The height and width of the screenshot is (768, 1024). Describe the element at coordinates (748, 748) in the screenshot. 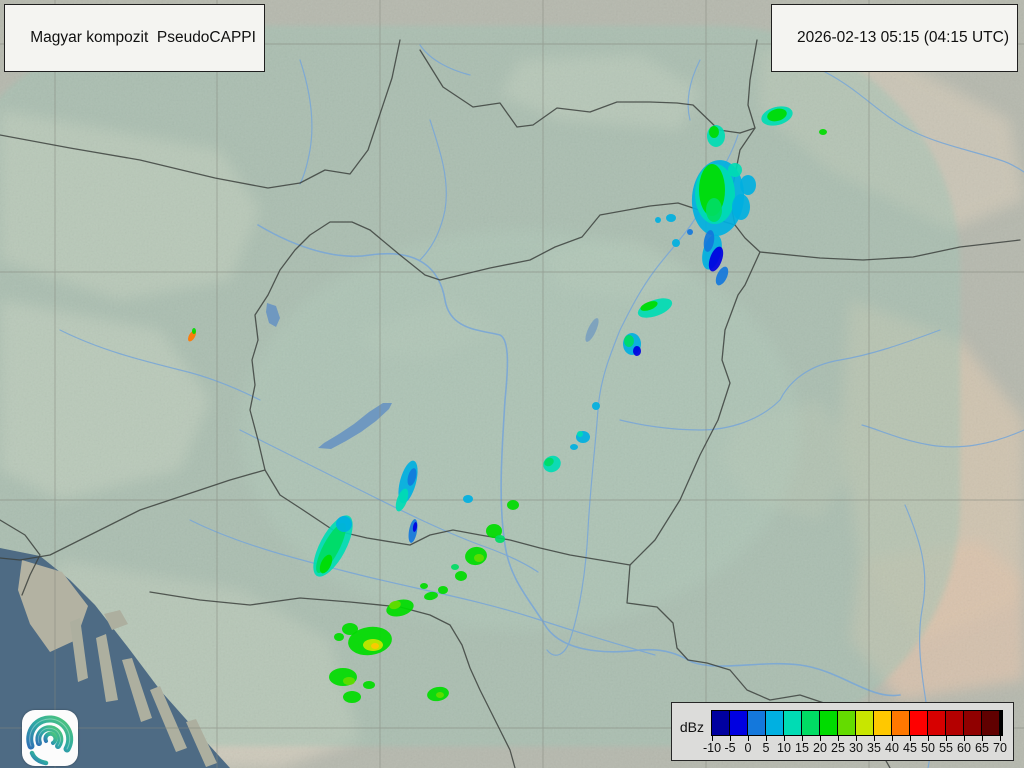

I see `legend-tick-label: 0` at that location.